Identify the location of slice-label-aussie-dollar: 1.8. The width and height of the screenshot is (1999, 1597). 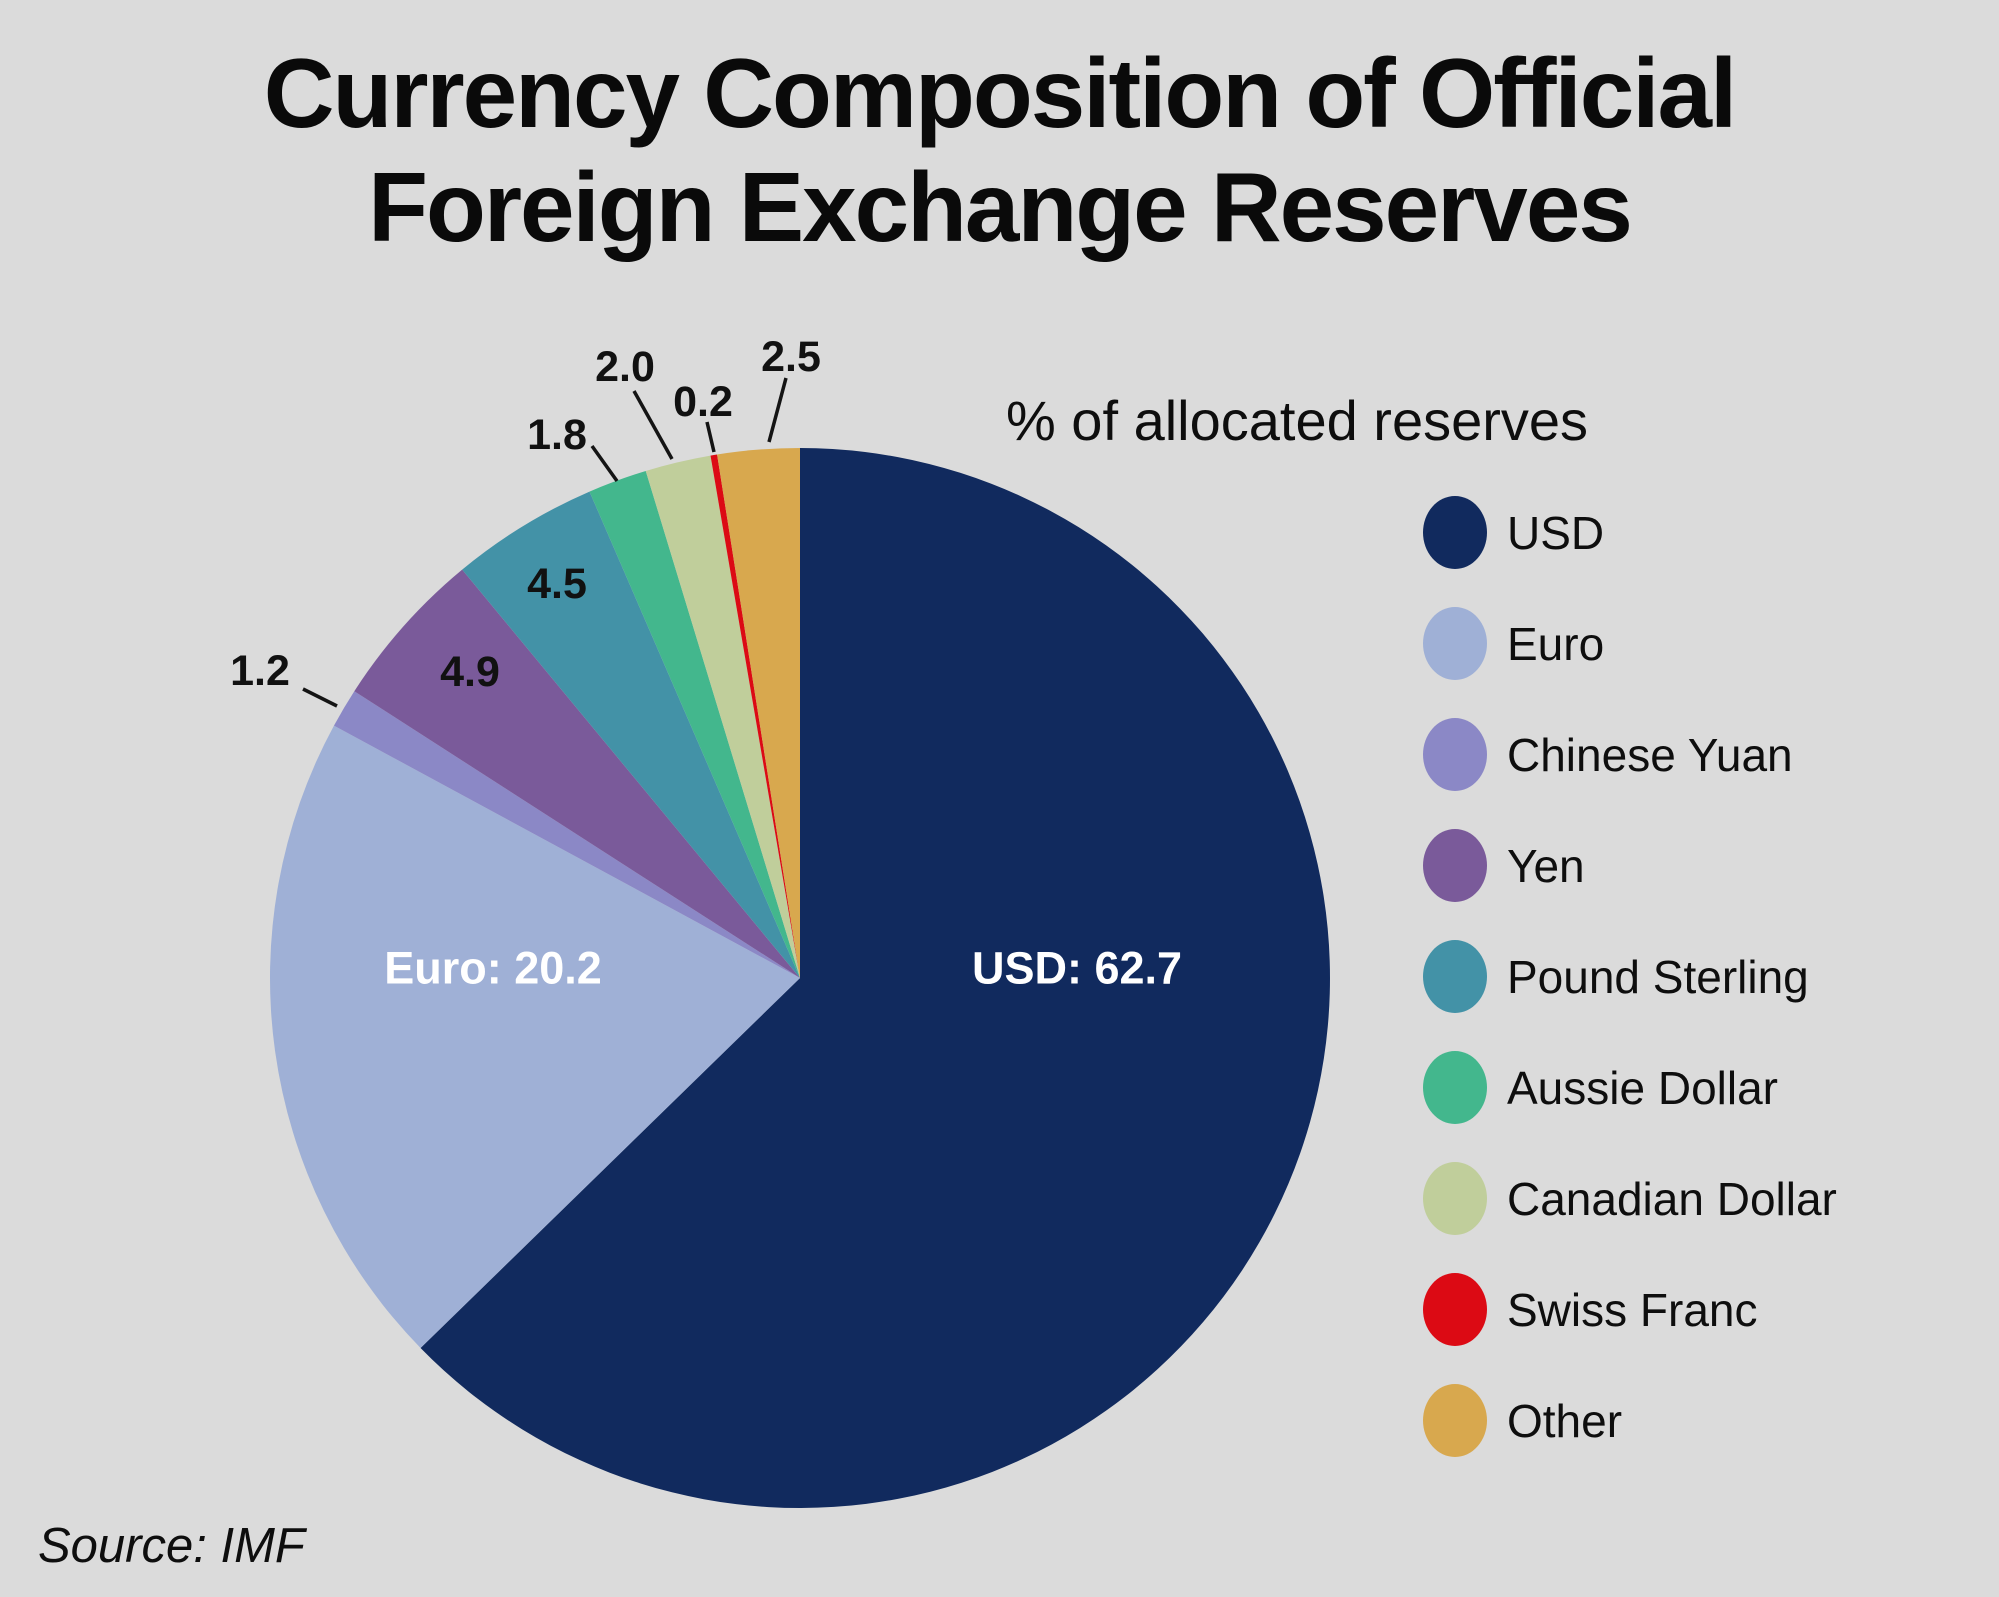
(557, 435).